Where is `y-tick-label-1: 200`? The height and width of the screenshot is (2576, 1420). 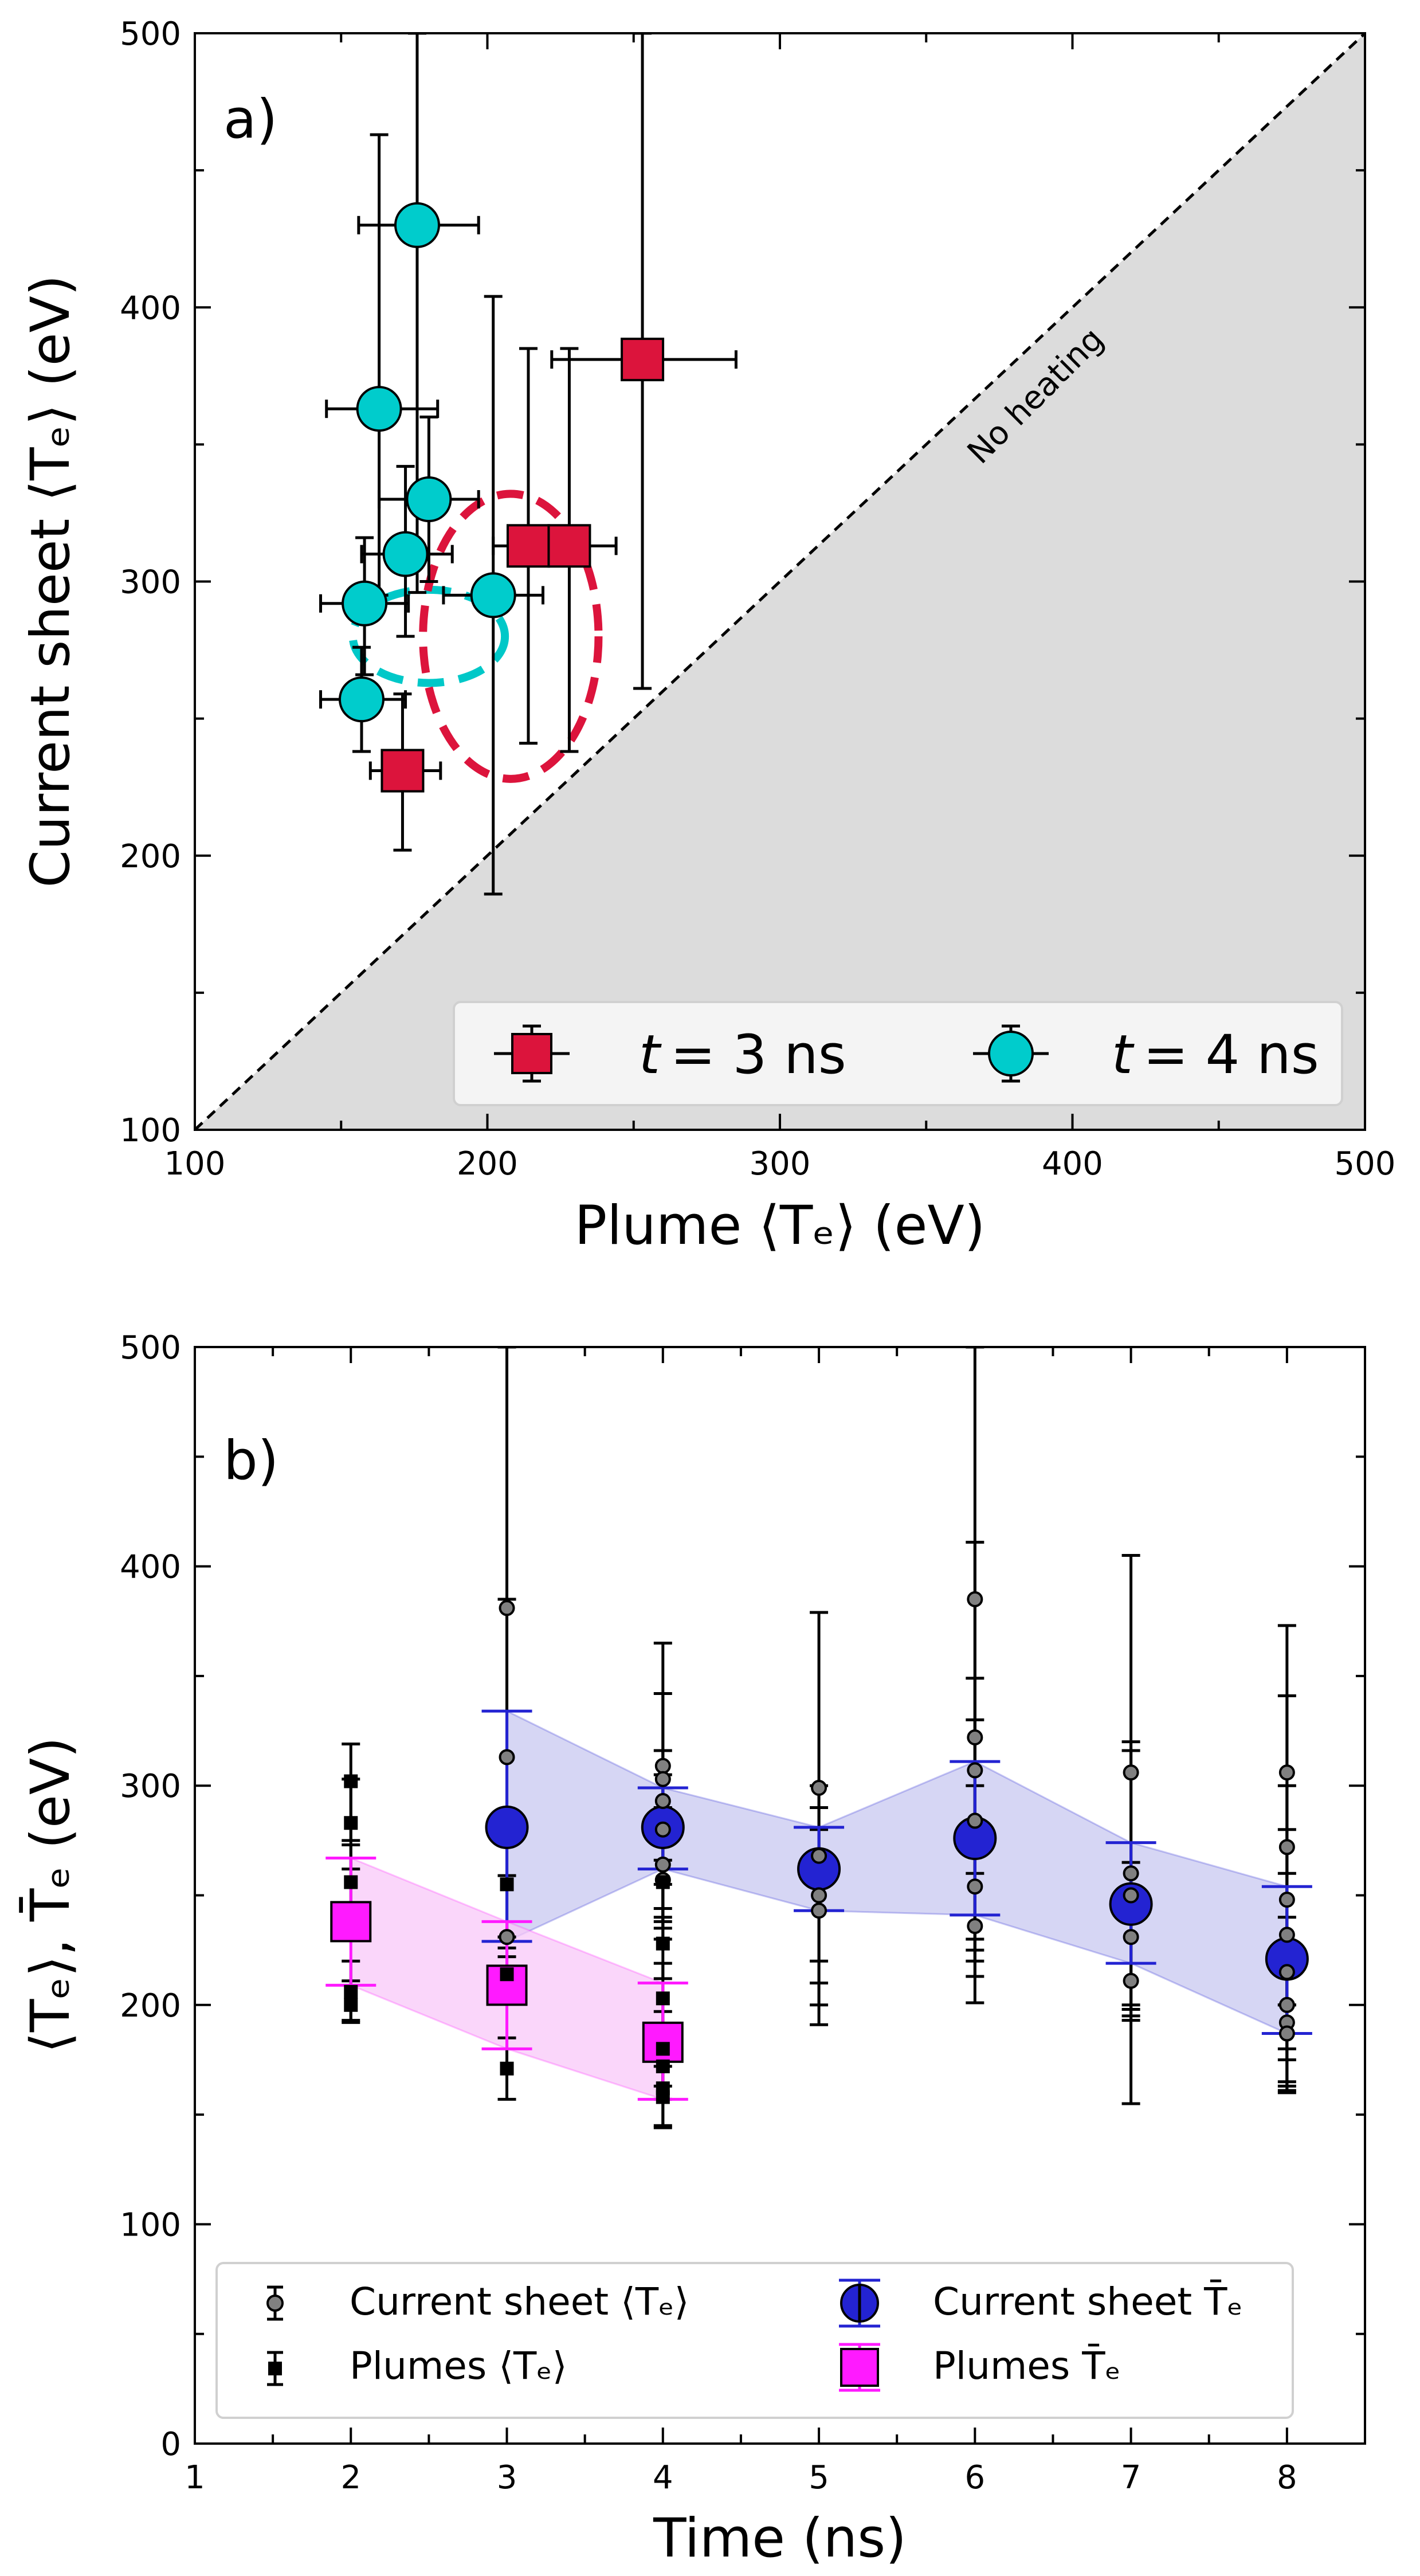 y-tick-label-1: 200 is located at coordinates (150, 856).